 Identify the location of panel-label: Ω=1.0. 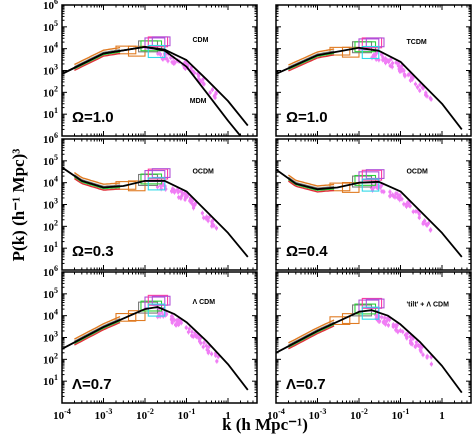
(307, 117).